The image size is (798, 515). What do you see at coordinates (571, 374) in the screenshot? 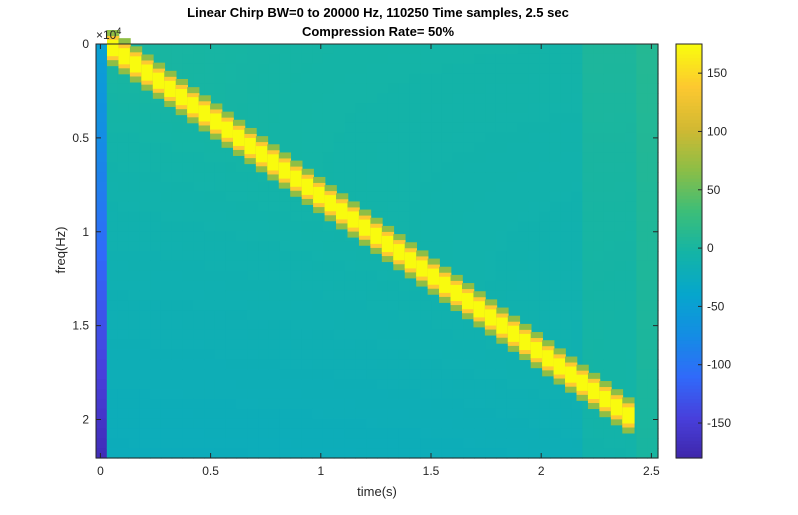
I see `chirp-ridge-core` at bounding box center [571, 374].